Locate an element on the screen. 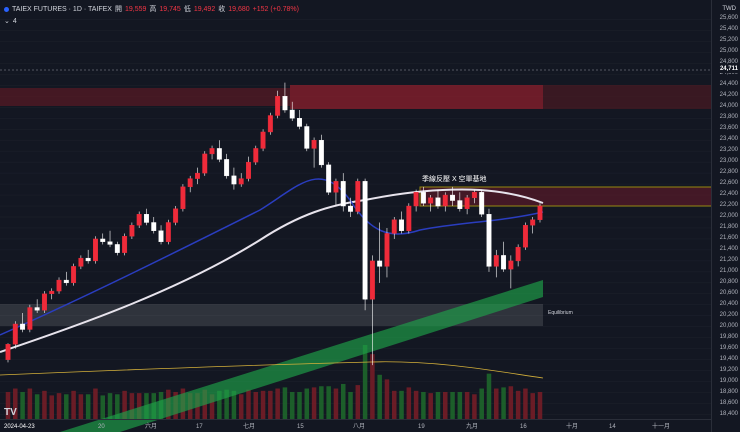  time-label: 十月 is located at coordinates (572, 427).